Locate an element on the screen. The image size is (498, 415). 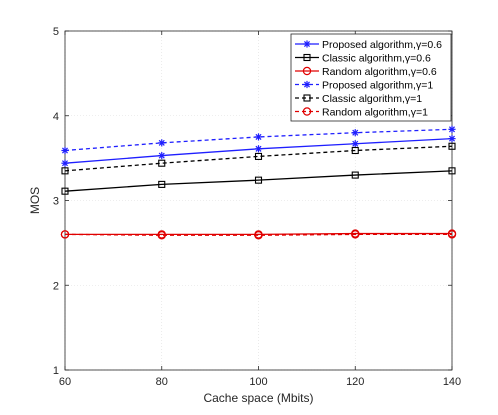
y-tick-label: 1 is located at coordinates (56, 371).